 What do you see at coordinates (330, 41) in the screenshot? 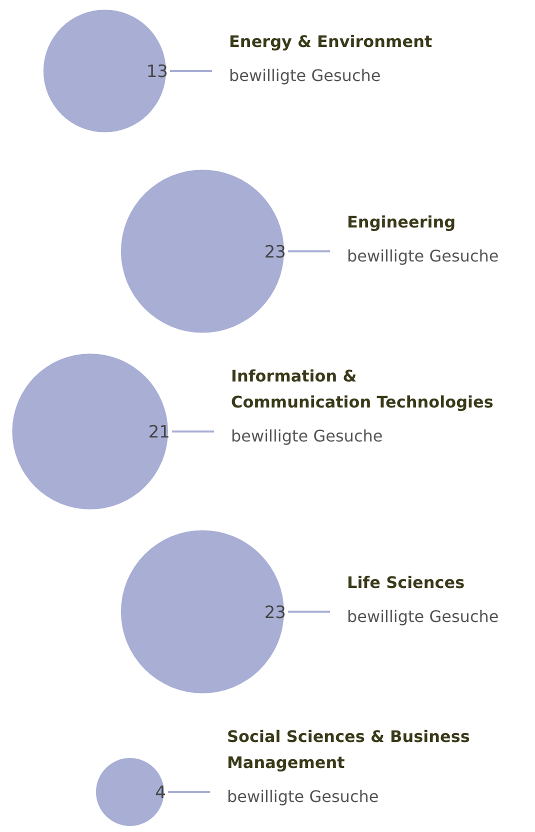
I see `category-label: Energy & Environment` at bounding box center [330, 41].